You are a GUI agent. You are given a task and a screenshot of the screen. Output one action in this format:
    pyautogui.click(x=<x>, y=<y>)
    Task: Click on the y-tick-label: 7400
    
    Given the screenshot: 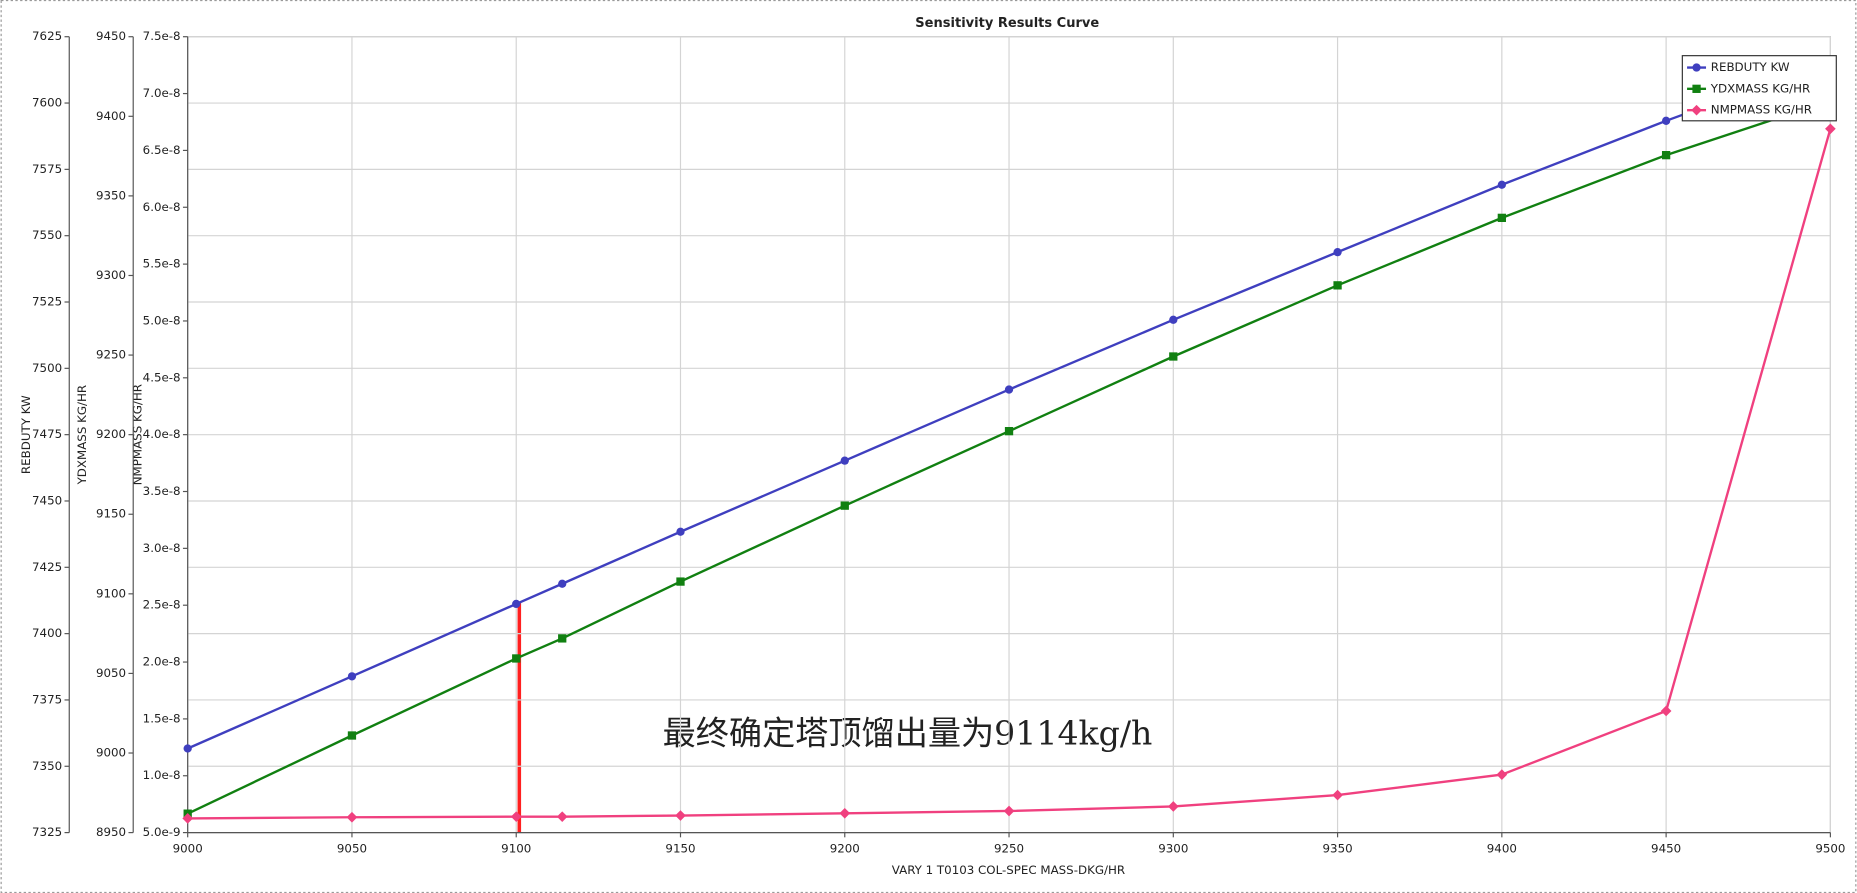 What is the action you would take?
    pyautogui.click(x=47, y=633)
    